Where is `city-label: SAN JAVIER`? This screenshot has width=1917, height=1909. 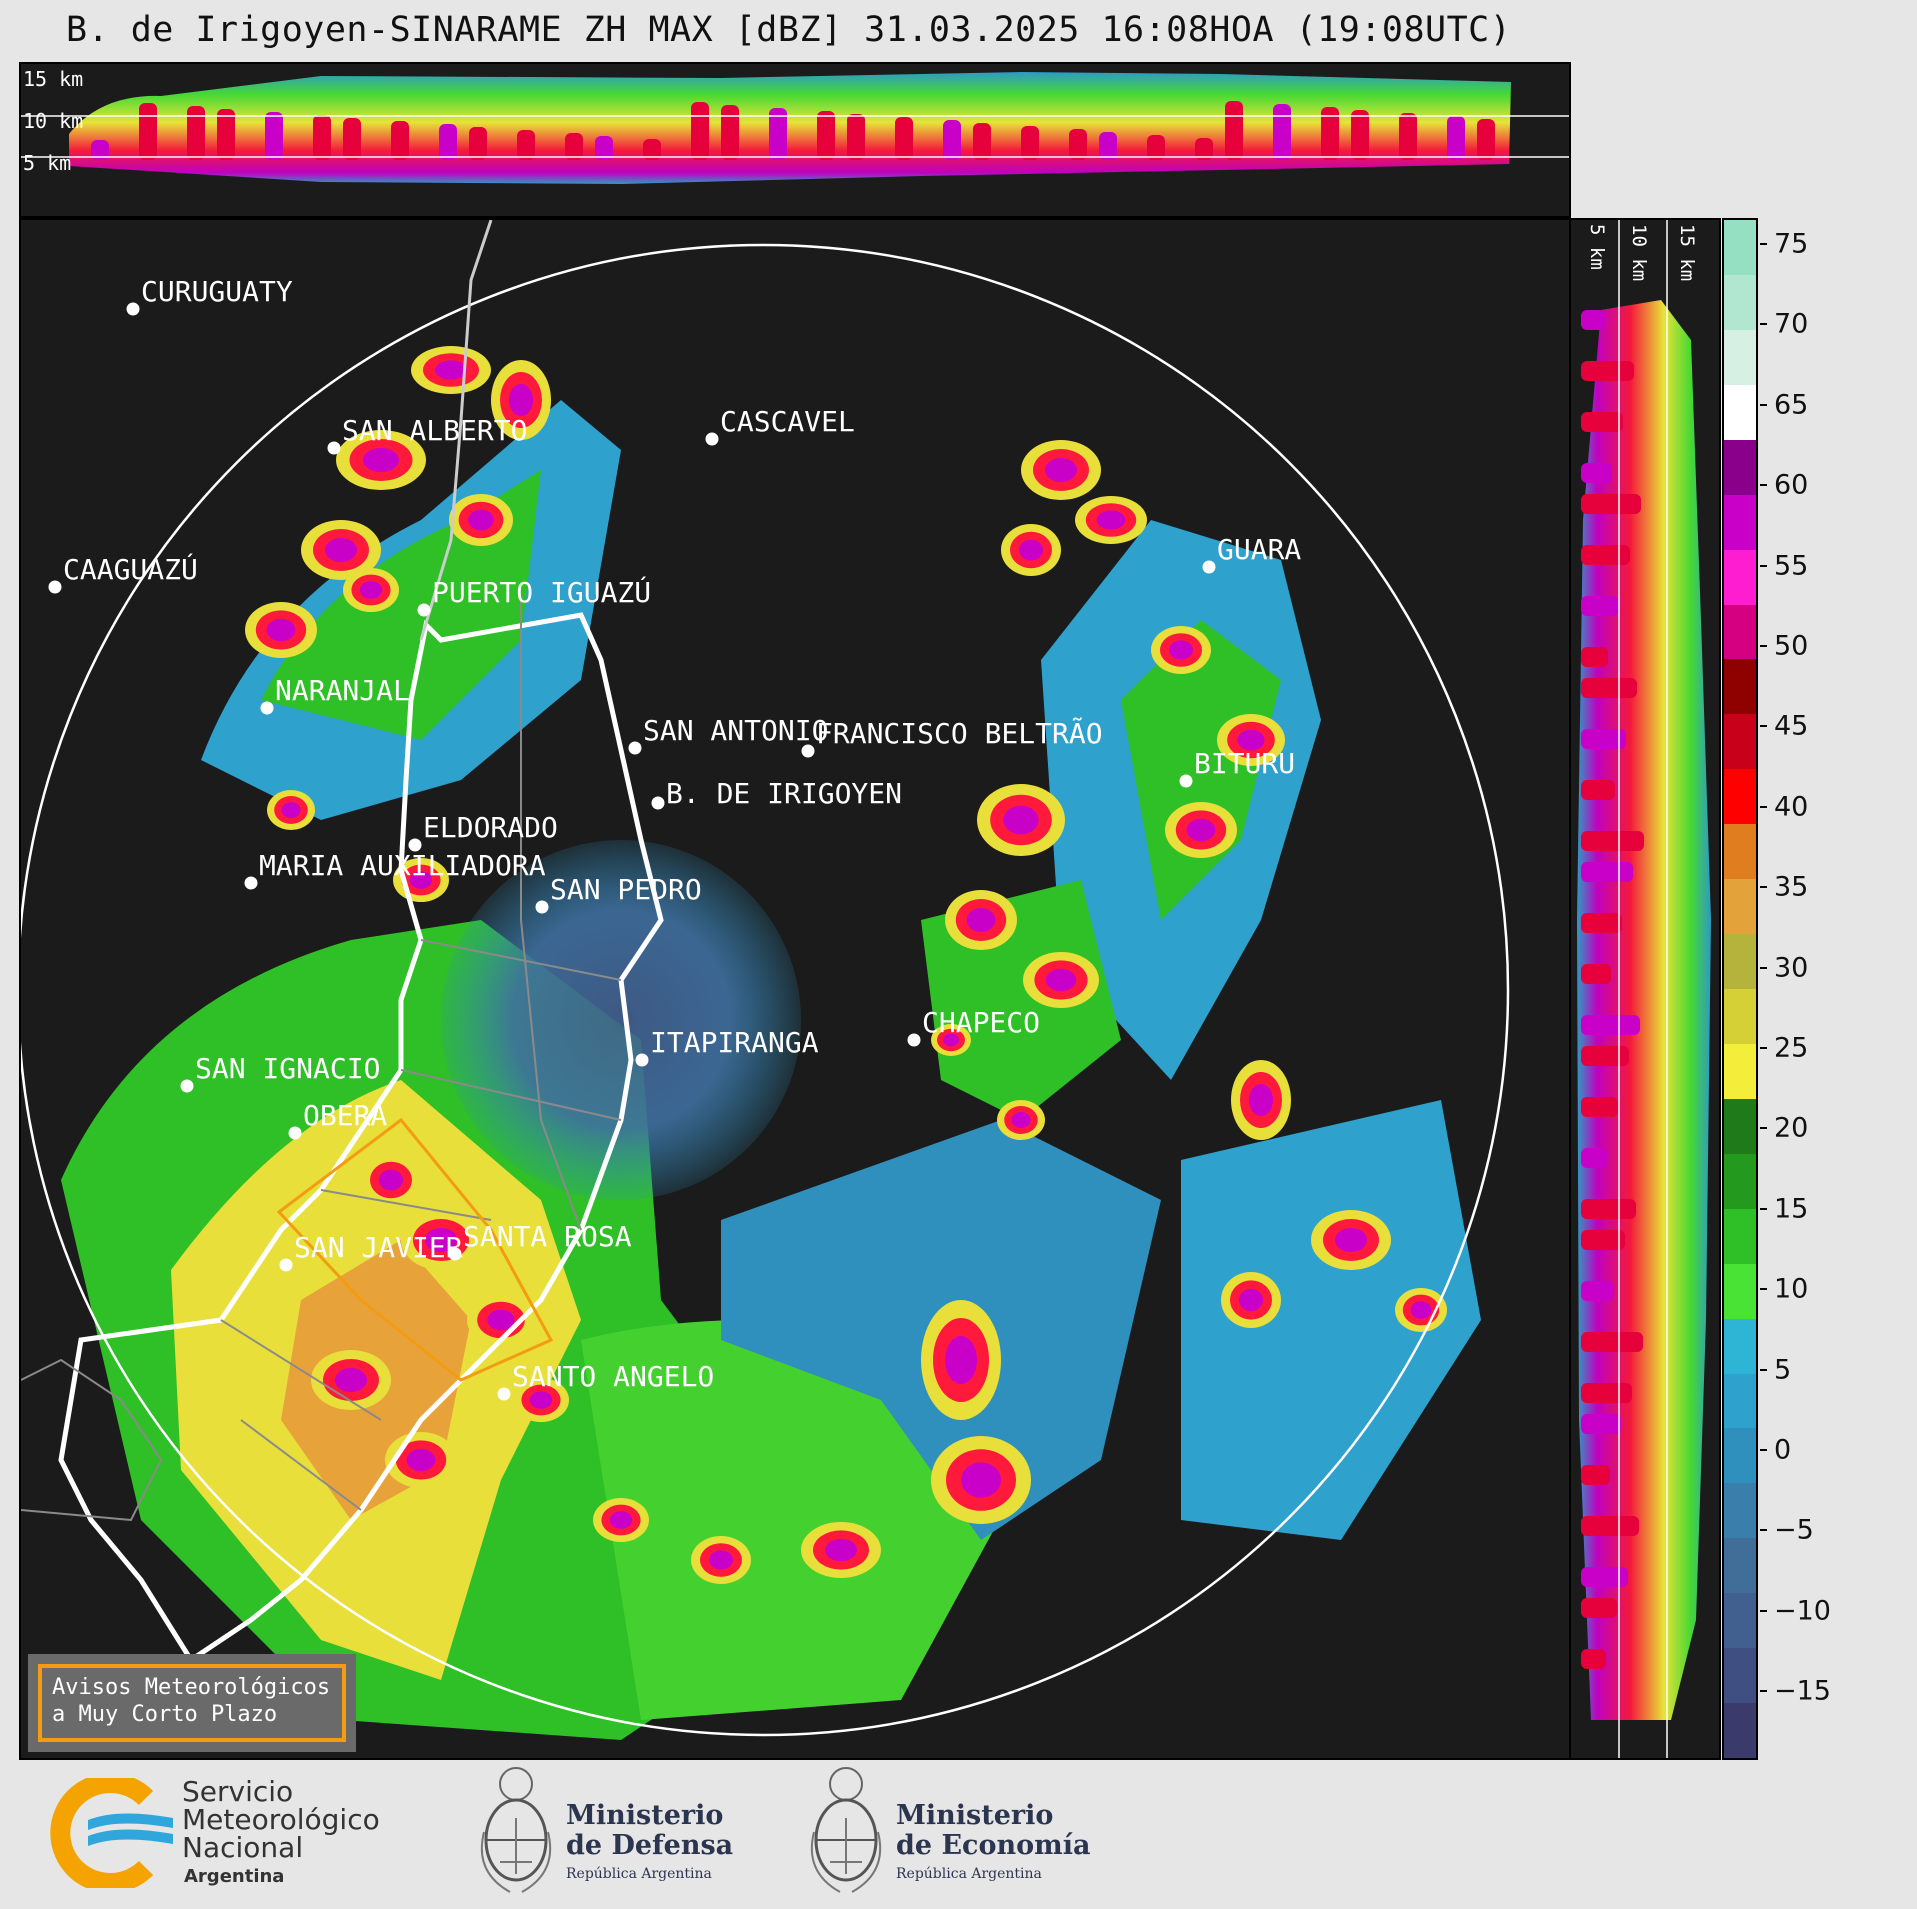 city-label: SAN JAVIER is located at coordinates (378, 1247).